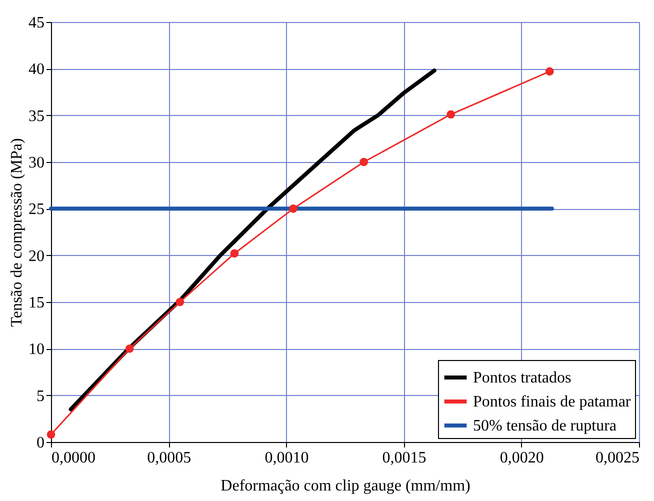 This screenshot has height=501, width=654. Describe the element at coordinates (40, 396) in the screenshot. I see `y-tick-label: 5` at that location.